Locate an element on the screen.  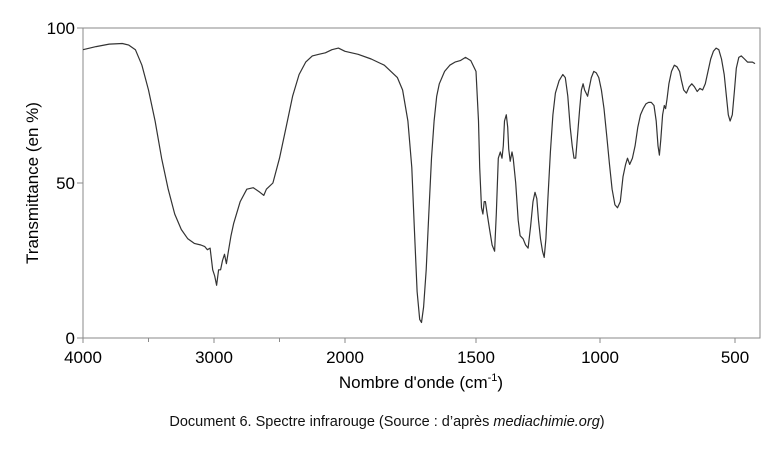
x-axis-title-end: ) is located at coordinates (500, 382).